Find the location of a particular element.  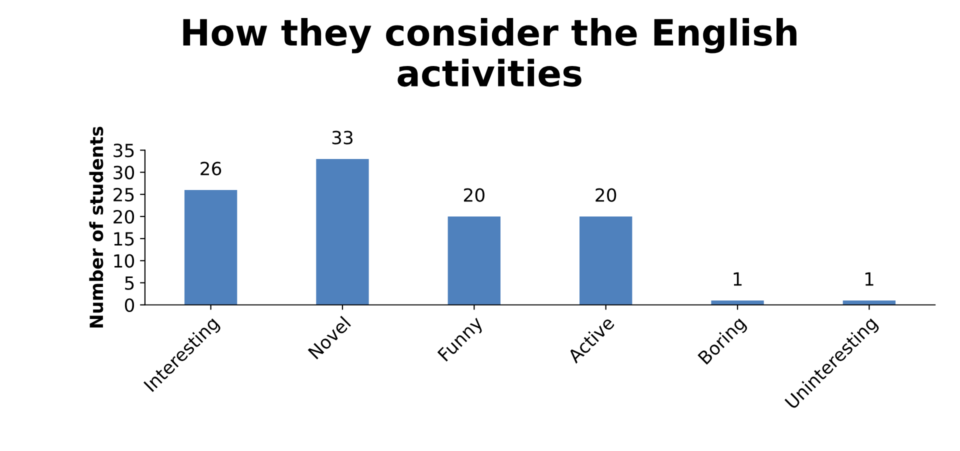

y-tick-label: 30 is located at coordinates (124, 173).